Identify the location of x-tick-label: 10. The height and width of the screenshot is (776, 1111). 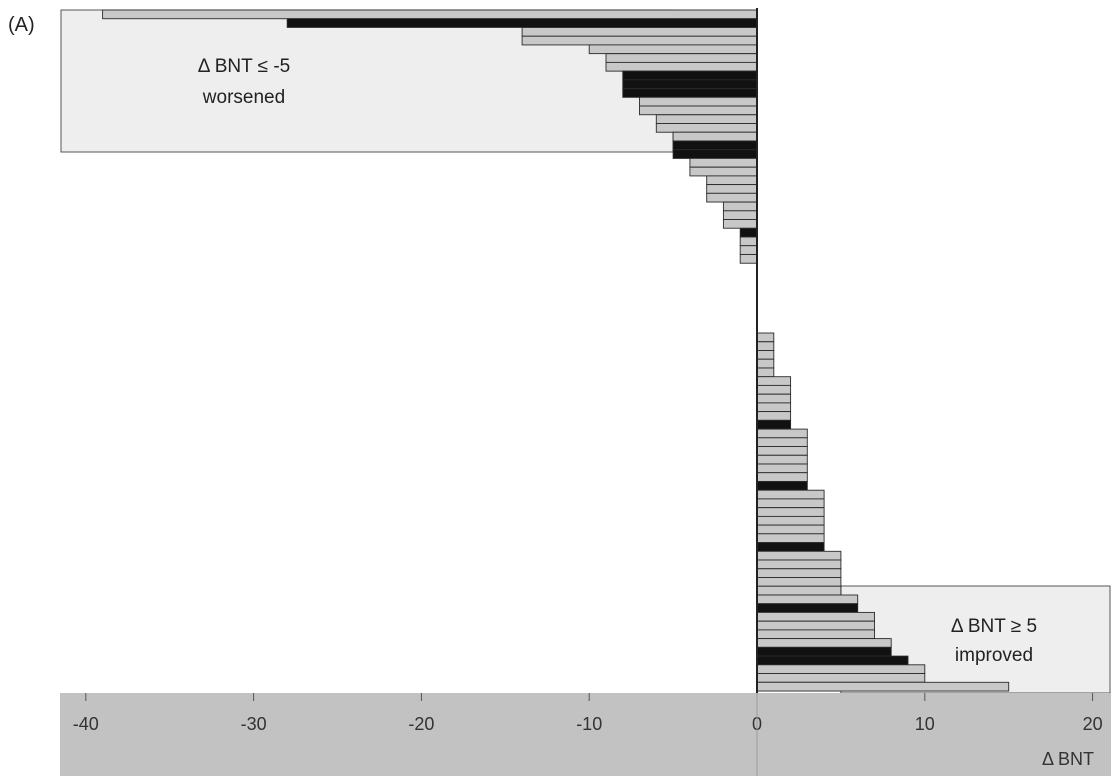
(925, 724).